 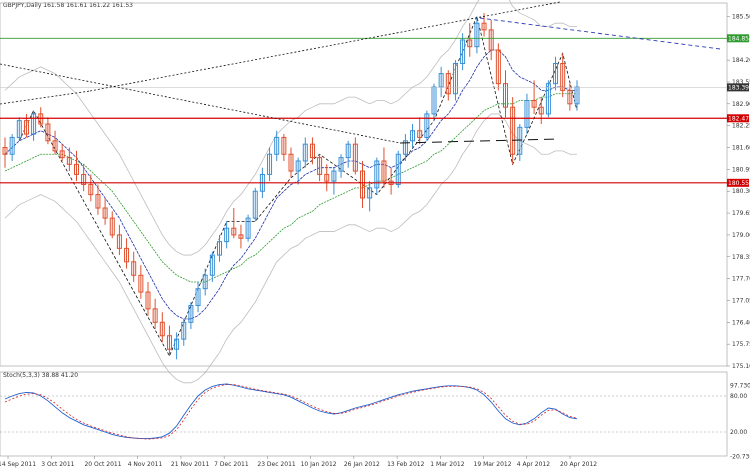 I want to click on stoch-signal-line, so click(x=291, y=412).